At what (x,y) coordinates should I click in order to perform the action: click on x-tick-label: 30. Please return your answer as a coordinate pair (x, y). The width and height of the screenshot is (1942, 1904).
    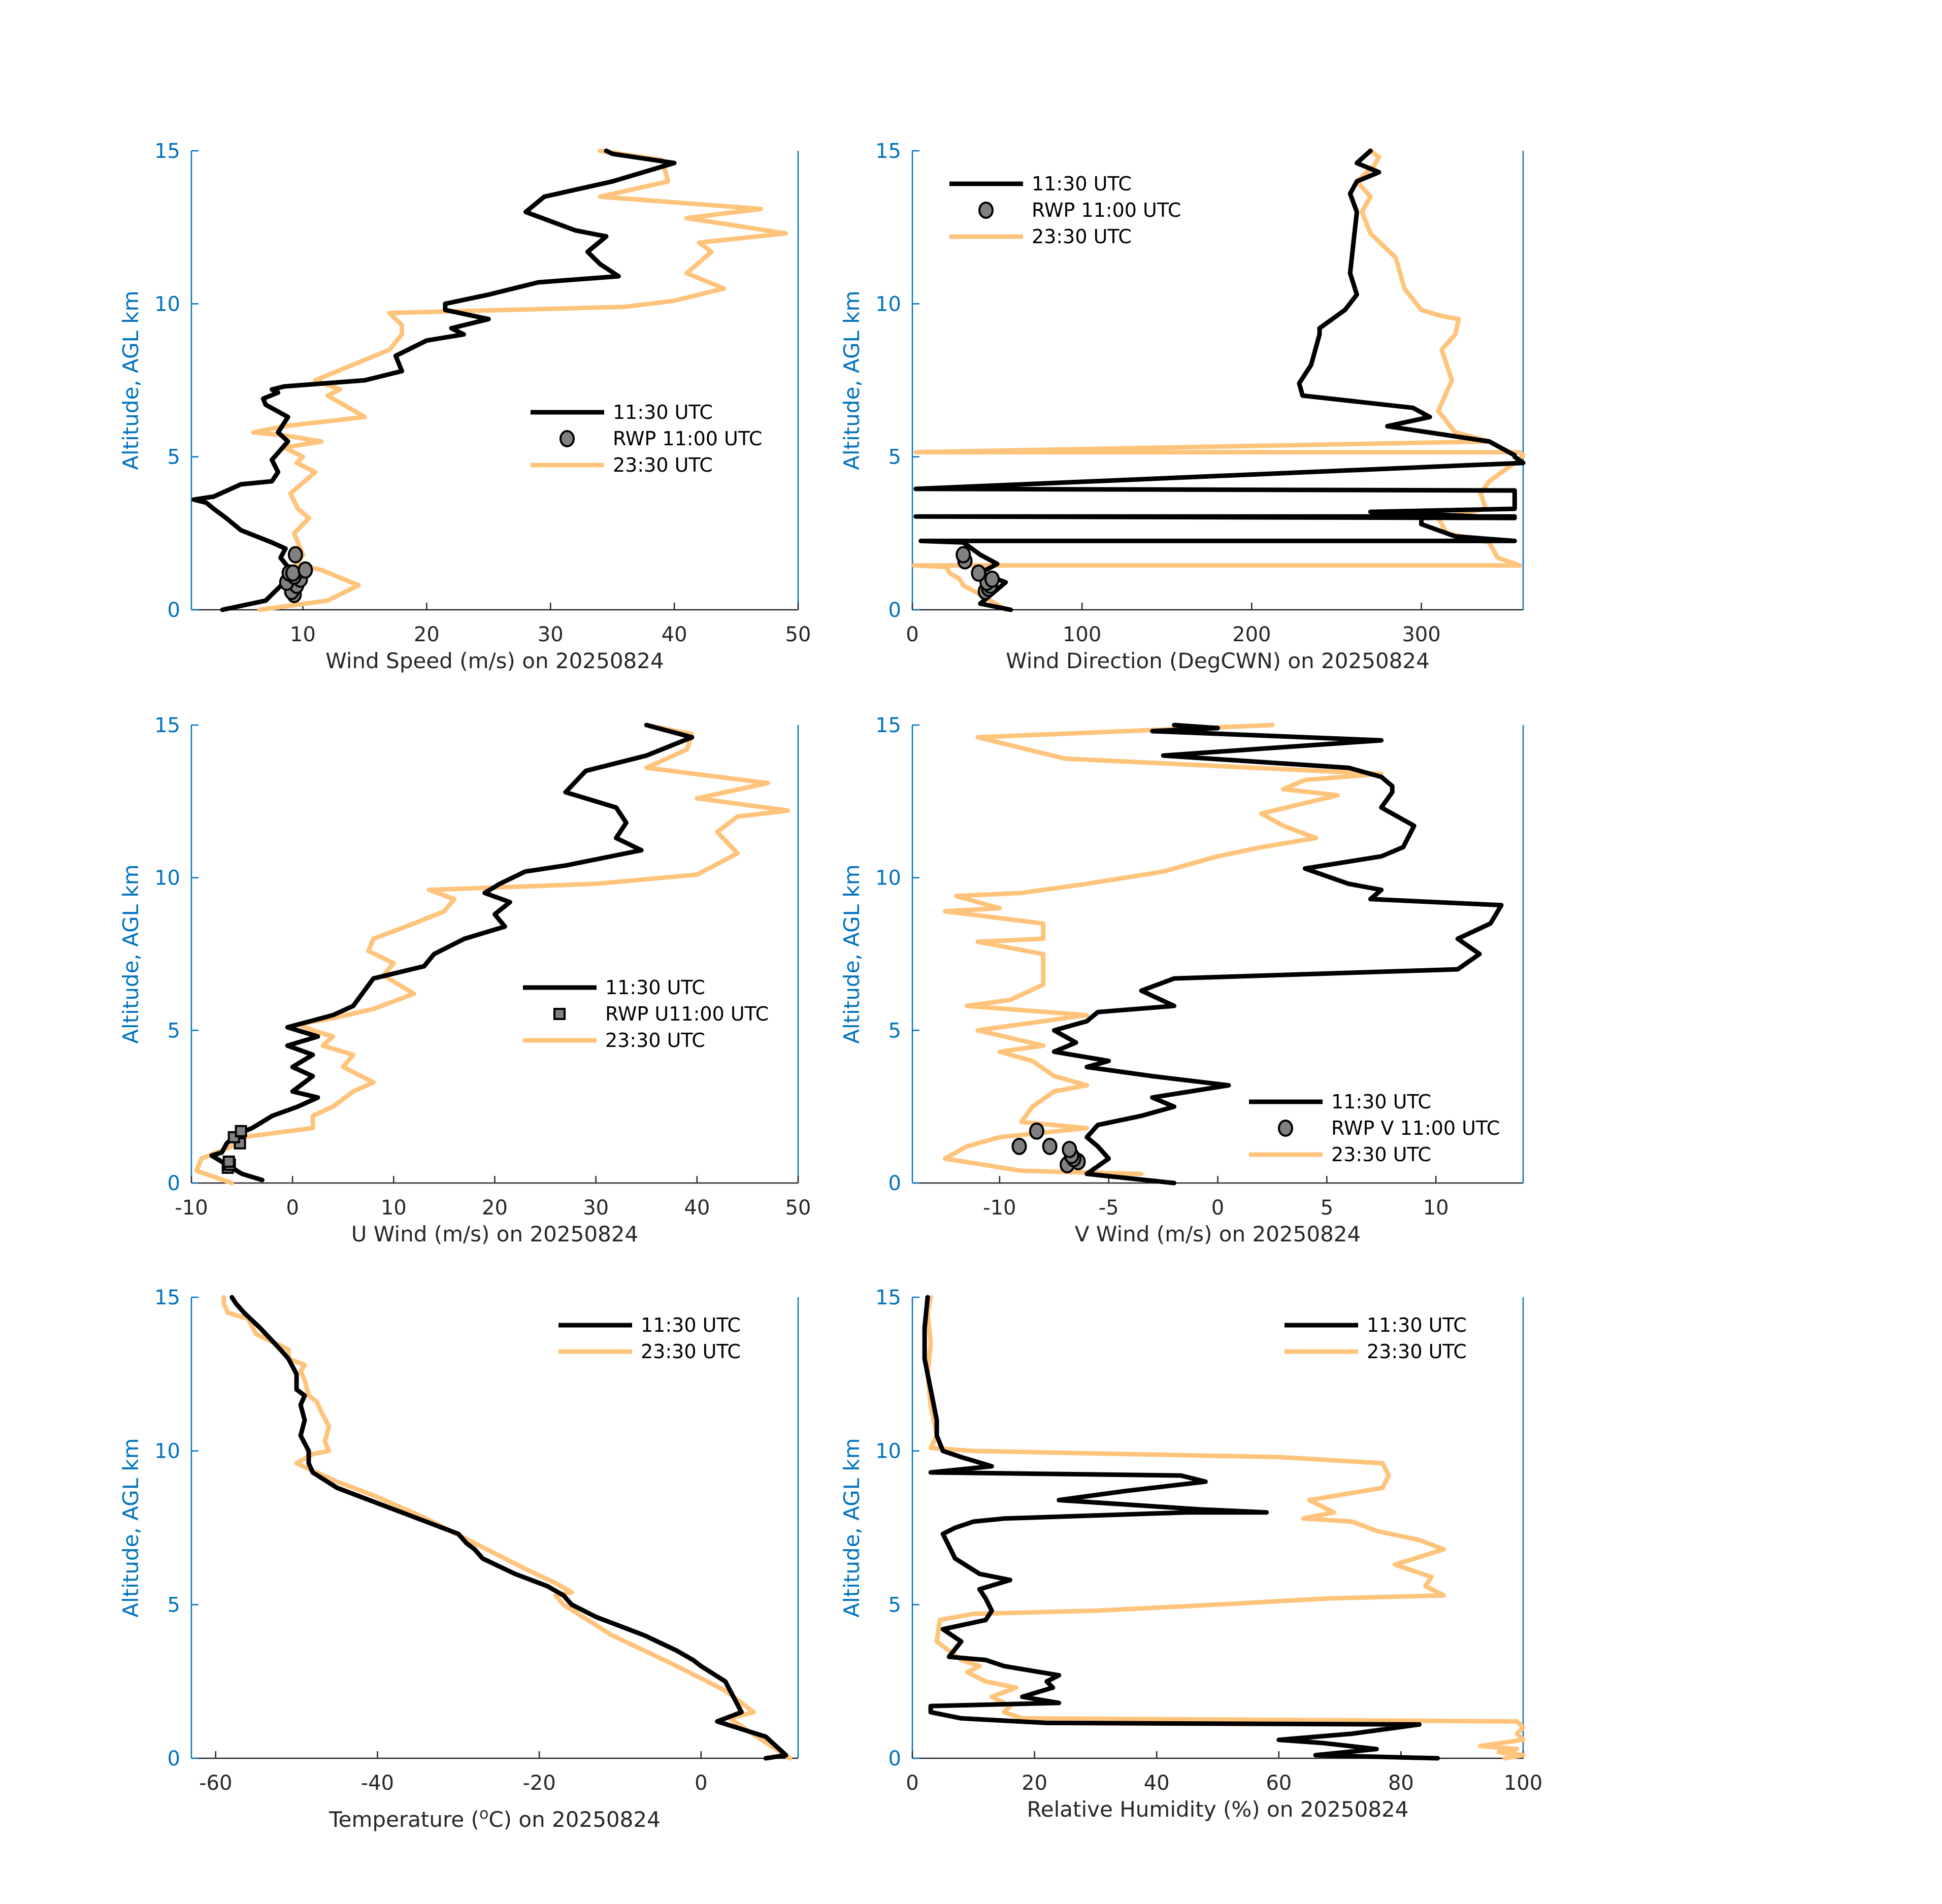
    Looking at the image, I should click on (596, 1208).